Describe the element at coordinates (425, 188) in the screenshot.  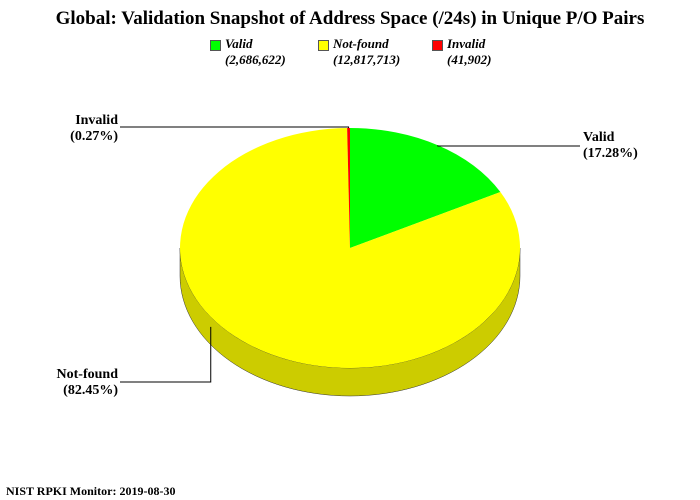
I see `pie-slice-valid` at that location.